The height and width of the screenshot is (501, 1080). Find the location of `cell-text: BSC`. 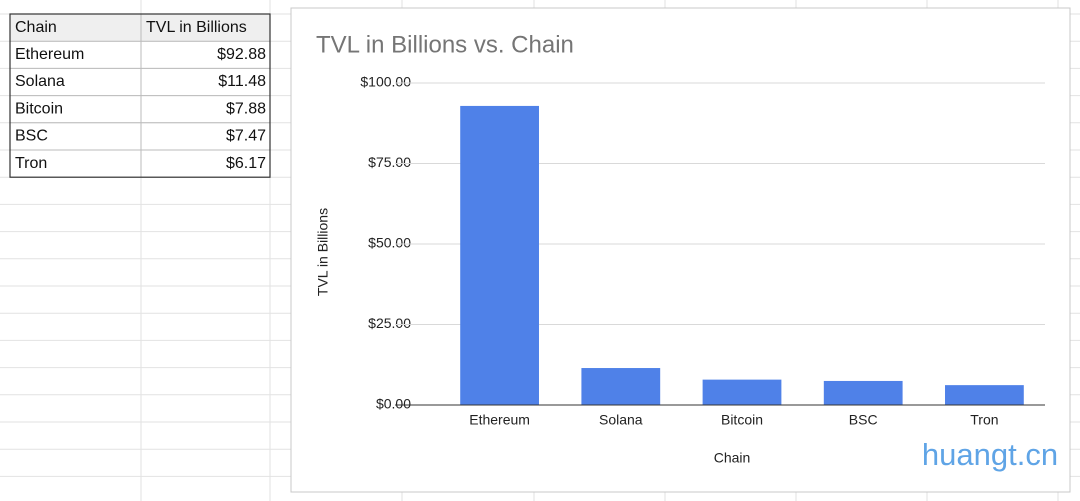

cell-text: BSC is located at coordinates (31, 136).